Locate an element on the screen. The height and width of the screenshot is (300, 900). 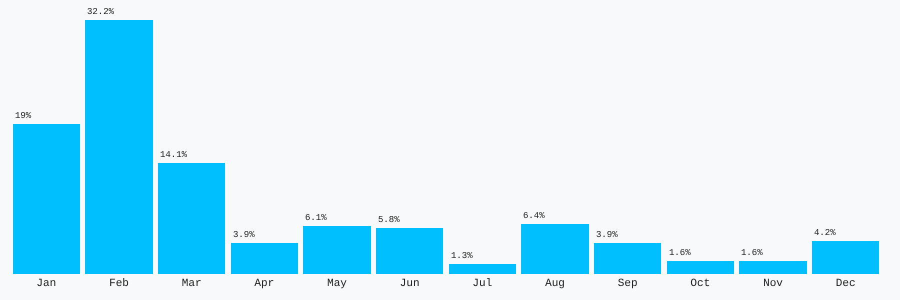
x-tick-label: May is located at coordinates (337, 284).